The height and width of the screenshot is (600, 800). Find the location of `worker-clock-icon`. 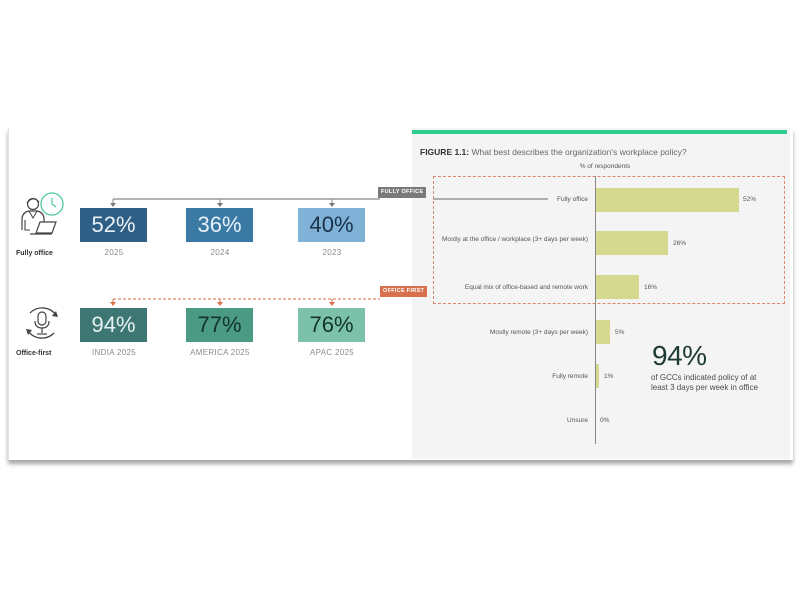

worker-clock-icon is located at coordinates (42, 213).